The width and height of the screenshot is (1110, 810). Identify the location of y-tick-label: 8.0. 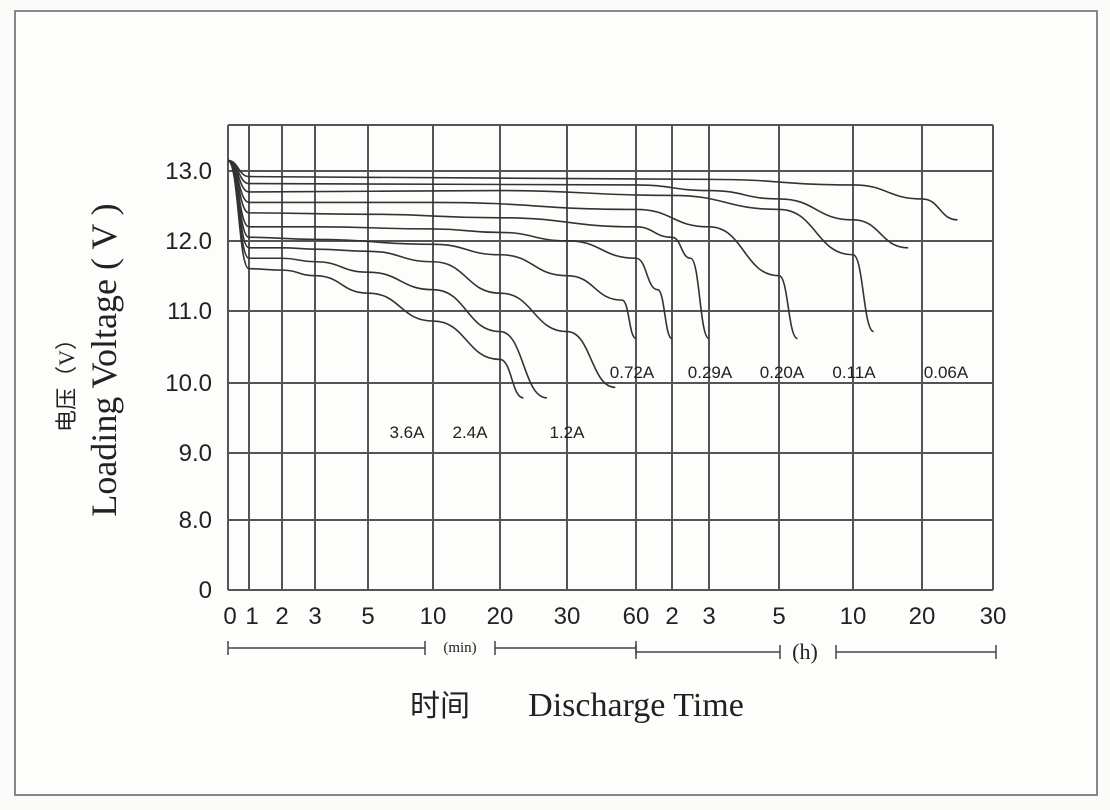
(195, 520).